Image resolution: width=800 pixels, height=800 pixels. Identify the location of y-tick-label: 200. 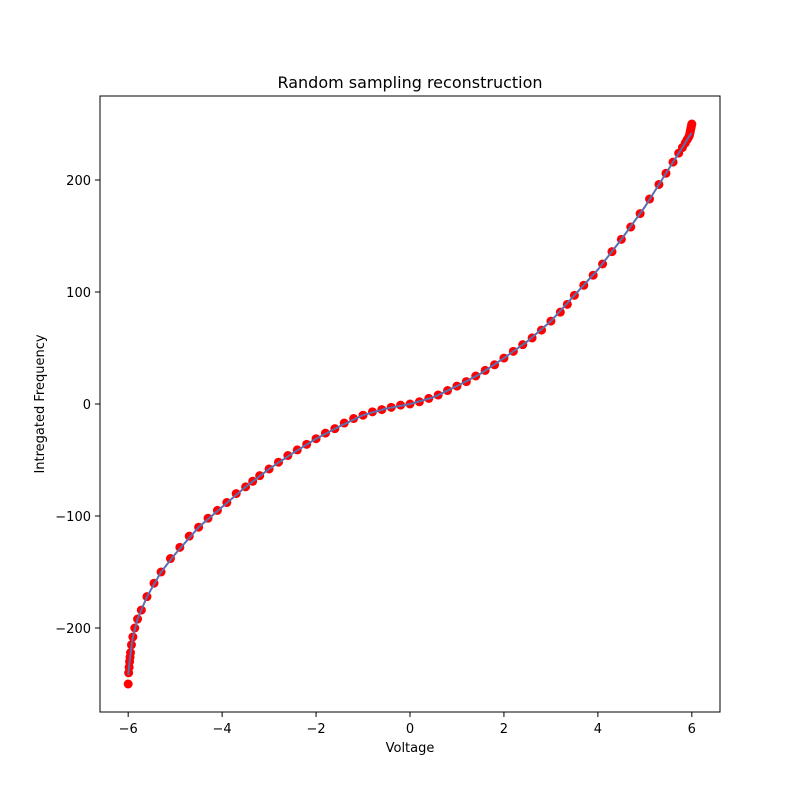
(78, 181).